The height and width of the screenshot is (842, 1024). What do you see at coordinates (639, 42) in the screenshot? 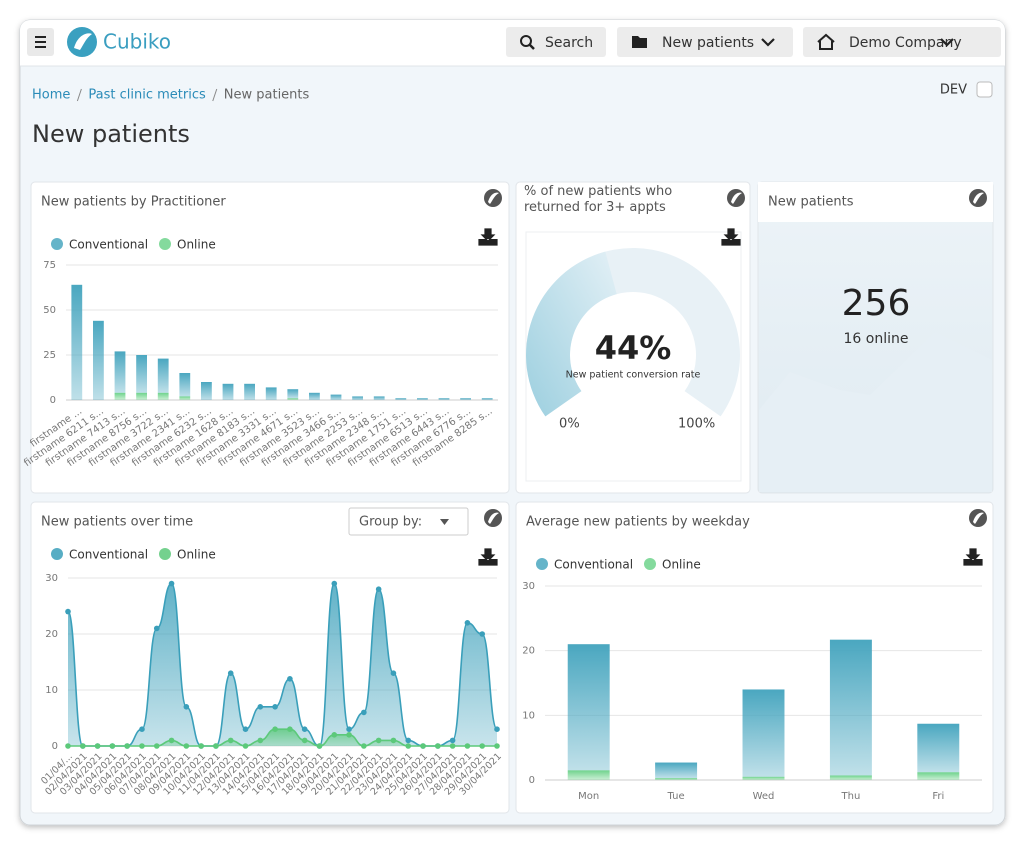
I see `folder-icon` at bounding box center [639, 42].